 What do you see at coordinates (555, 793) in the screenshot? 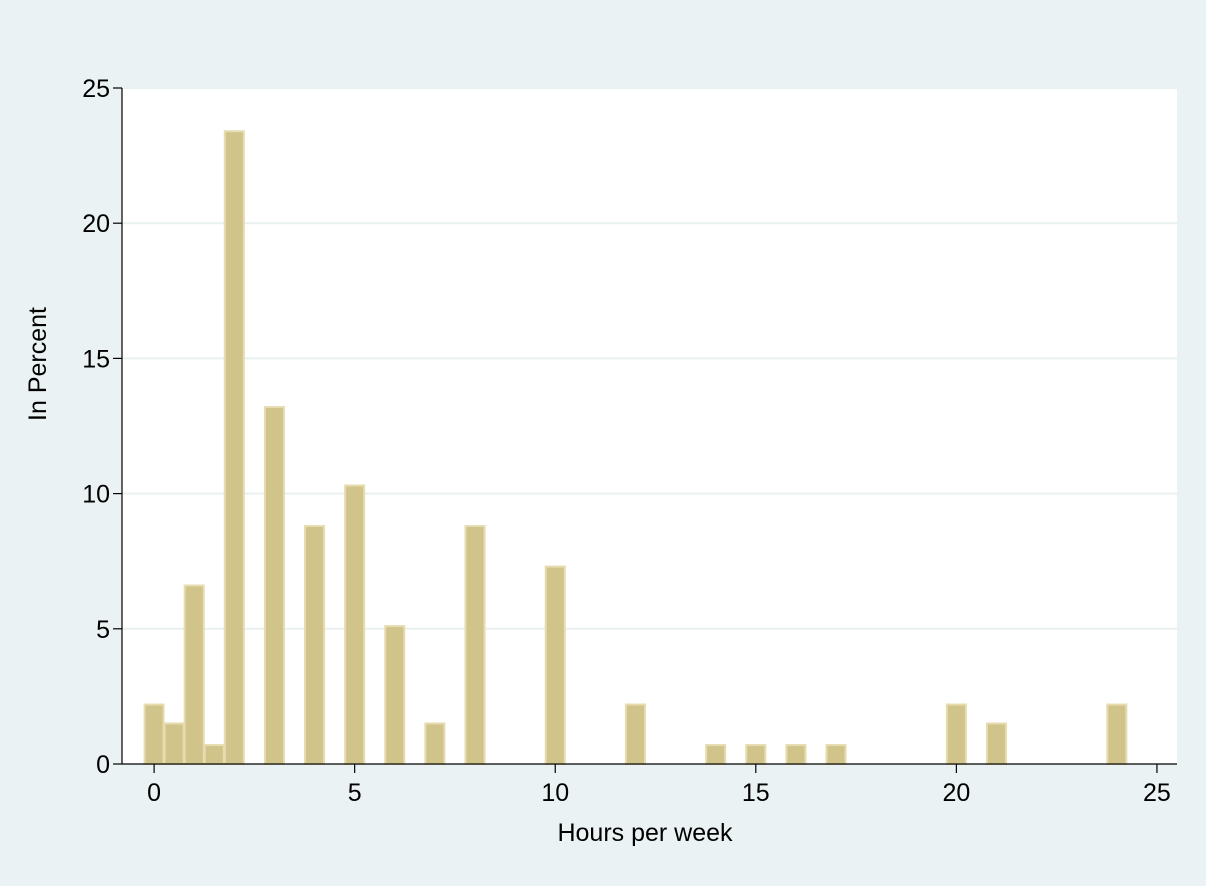
I see `x-tick-label-10: 10` at bounding box center [555, 793].